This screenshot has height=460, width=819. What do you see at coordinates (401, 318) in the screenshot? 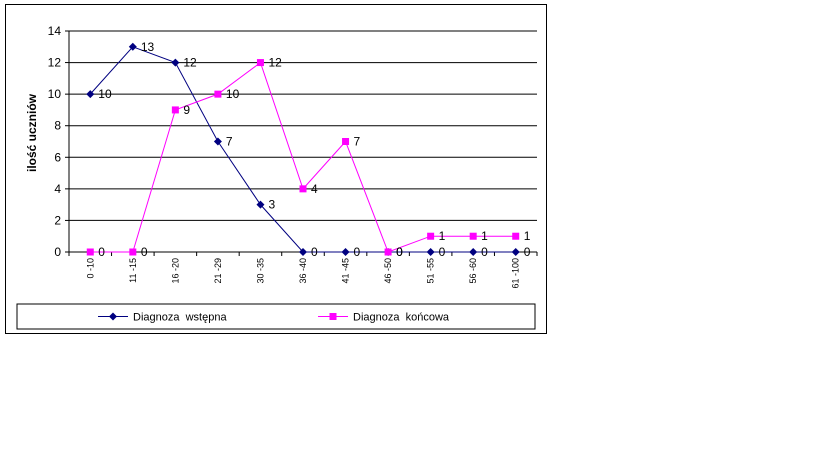
I see `legend-label: Diagnoza końcowa` at bounding box center [401, 318].